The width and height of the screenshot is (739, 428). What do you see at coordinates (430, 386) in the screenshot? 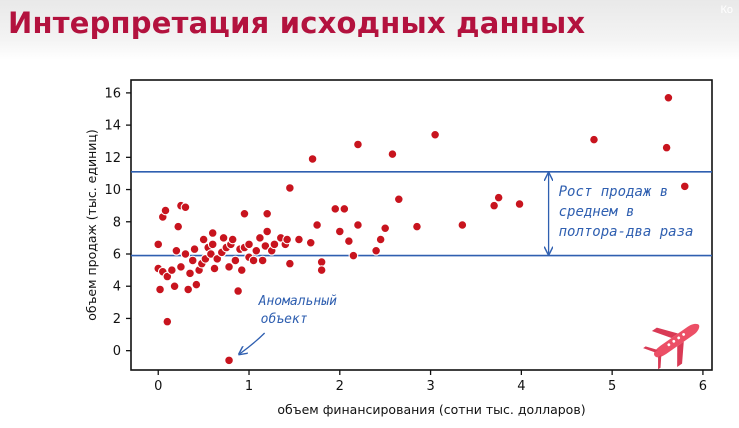
I see `x-tick-label: 3` at bounding box center [430, 386].